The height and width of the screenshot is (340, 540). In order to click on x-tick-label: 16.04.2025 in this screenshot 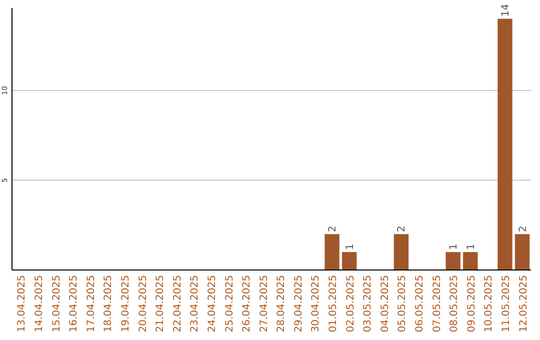, I will do `click(74, 303)`.